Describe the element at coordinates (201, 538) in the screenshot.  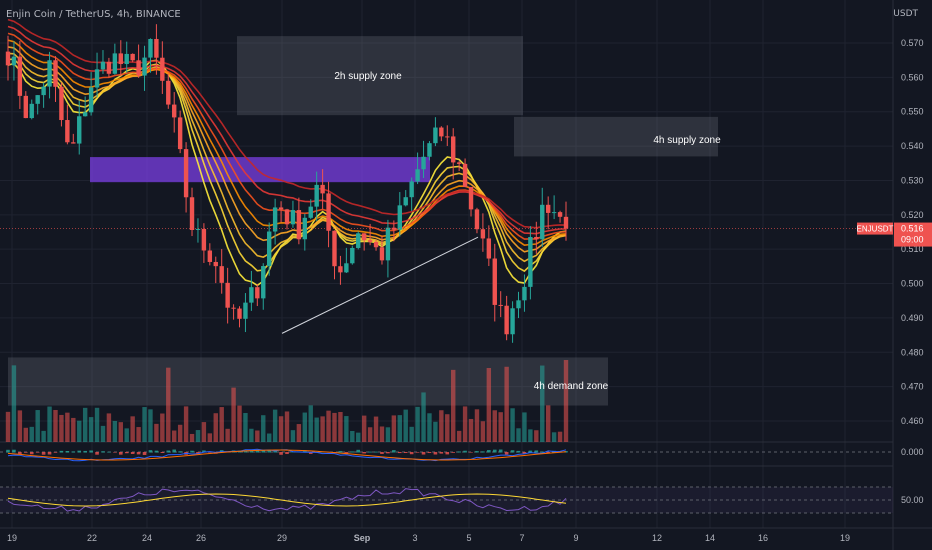
I see `x-tick-label: 26` at that location.